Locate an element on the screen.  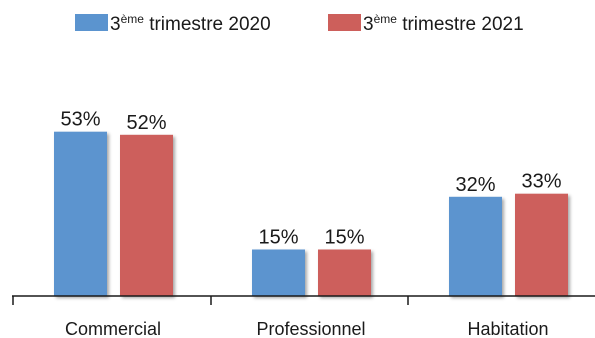
data-label-commercial-2021: 52% is located at coordinates (146, 123).